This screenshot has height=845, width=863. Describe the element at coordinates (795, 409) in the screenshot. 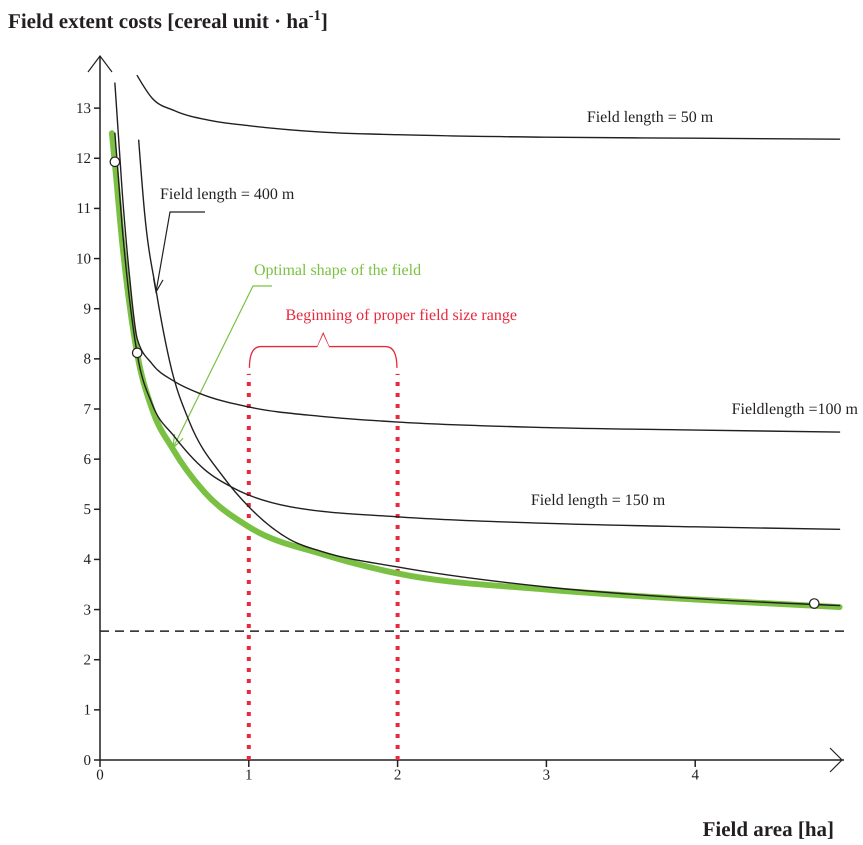

I see `series-label: Fieldlength =100 m` at that location.